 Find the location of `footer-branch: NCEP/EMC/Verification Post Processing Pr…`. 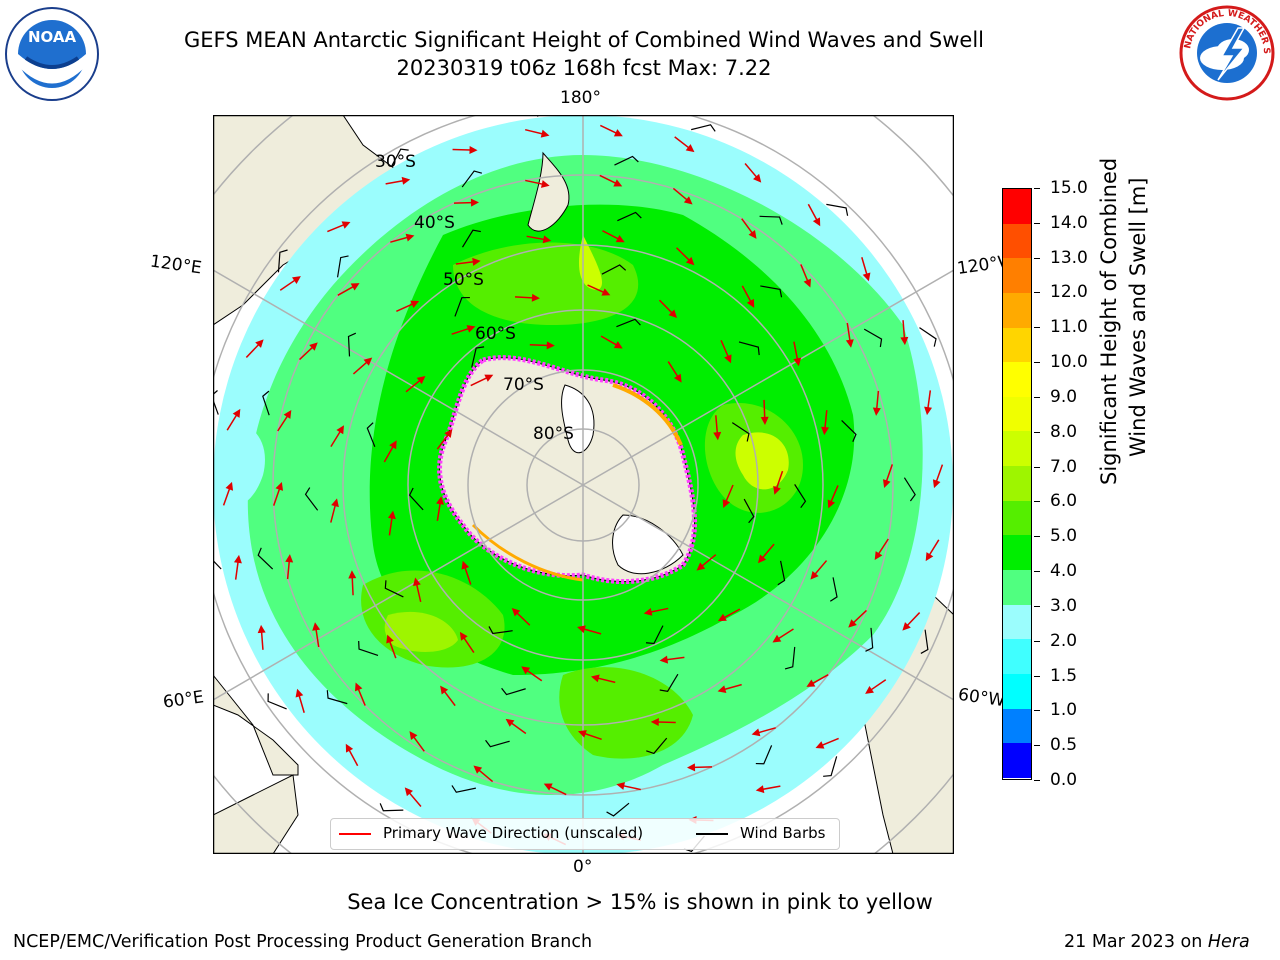

footer-branch: NCEP/EMC/Verification Post Processing Pr… is located at coordinates (303, 942).